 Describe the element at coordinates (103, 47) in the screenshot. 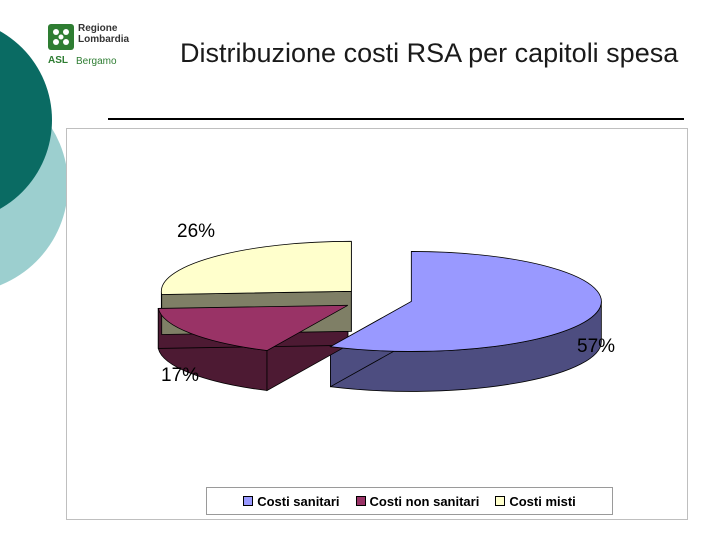

I see `asl-logo: Regione Lombardia ASL Bergamo` at that location.